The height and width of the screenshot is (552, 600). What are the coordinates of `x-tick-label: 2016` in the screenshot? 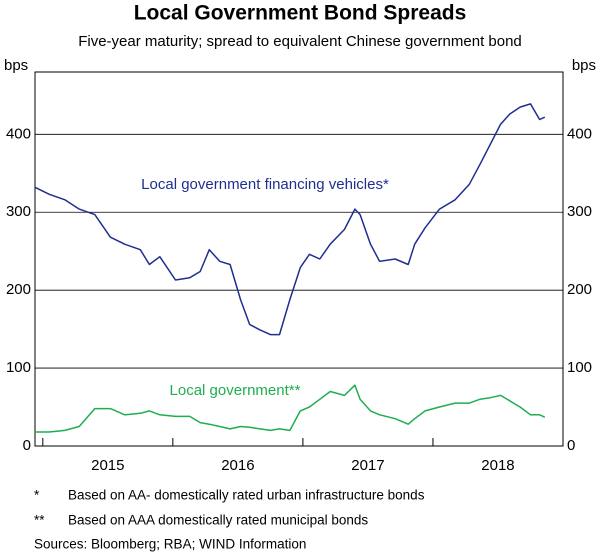 It's located at (237, 465).